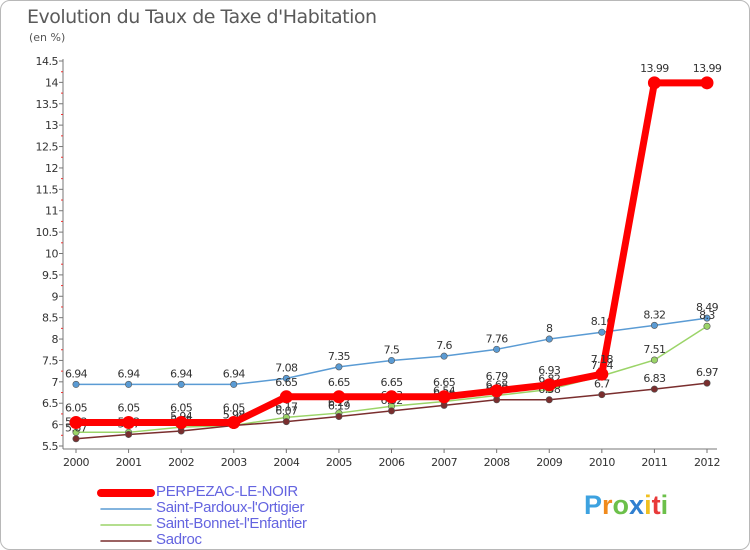  Describe the element at coordinates (231, 523) in the screenshot. I see `legend-label: Saint-Bonnet-l'Enfantier` at that location.